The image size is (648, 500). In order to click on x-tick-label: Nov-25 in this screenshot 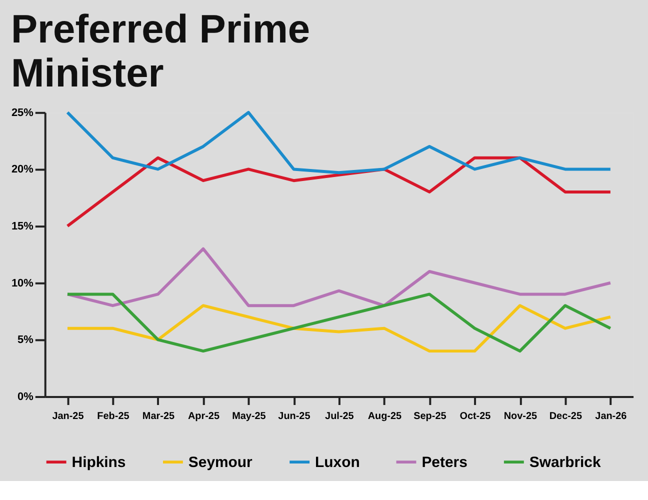, I will do `click(521, 416)`.